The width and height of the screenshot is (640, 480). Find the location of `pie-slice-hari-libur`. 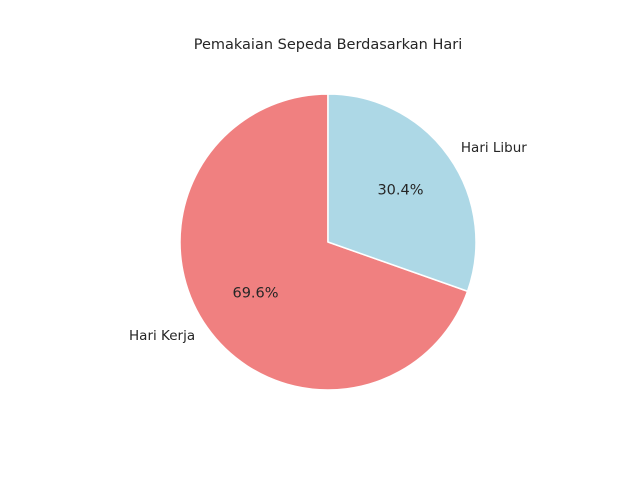

pie-slice-hari-libur is located at coordinates (402, 193).